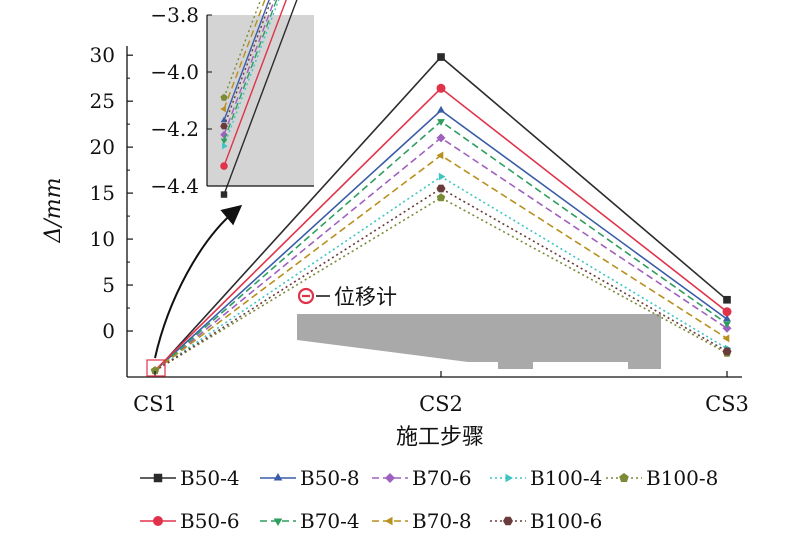 The width and height of the screenshot is (800, 544). I want to click on x-tick-label: CS3, so click(727, 404).